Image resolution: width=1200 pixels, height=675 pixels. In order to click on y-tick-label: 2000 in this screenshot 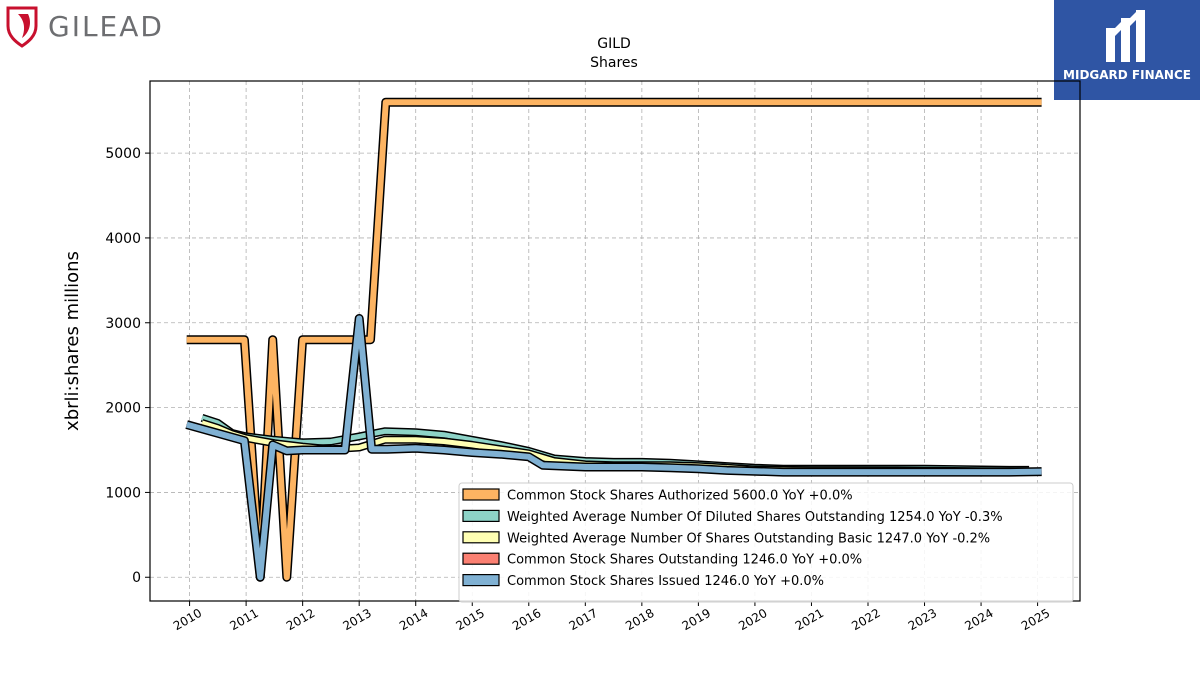, I will do `click(123, 409)`.